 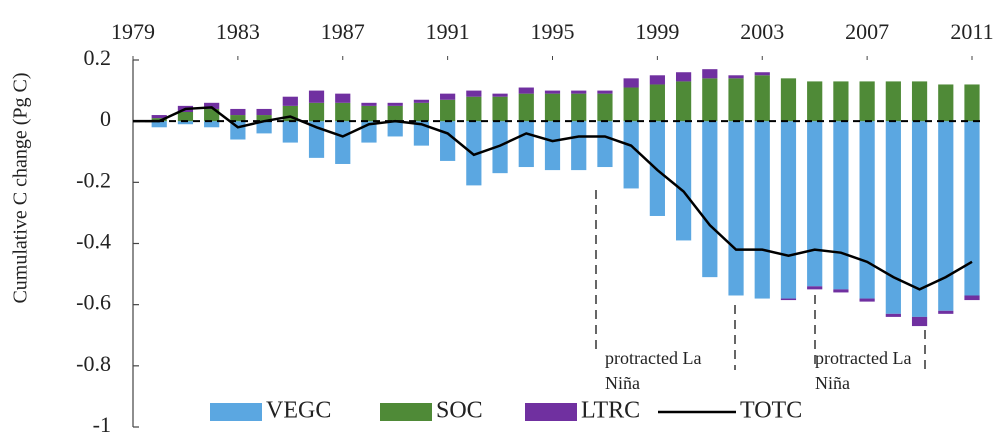 I want to click on legend-label: LTRC, so click(x=610, y=411).